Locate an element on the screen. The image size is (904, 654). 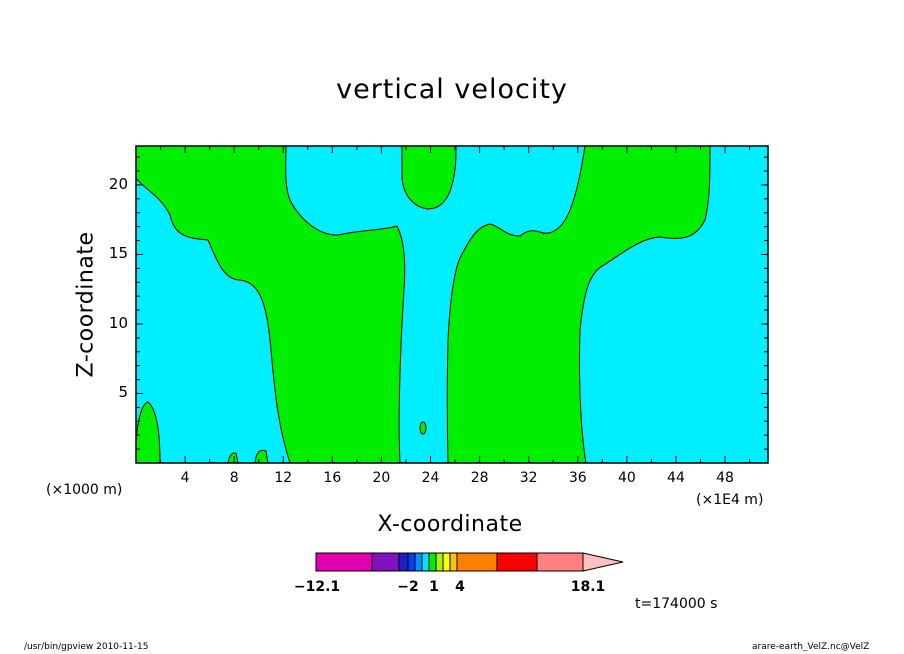
x-tick-label: 24 is located at coordinates (430, 478).